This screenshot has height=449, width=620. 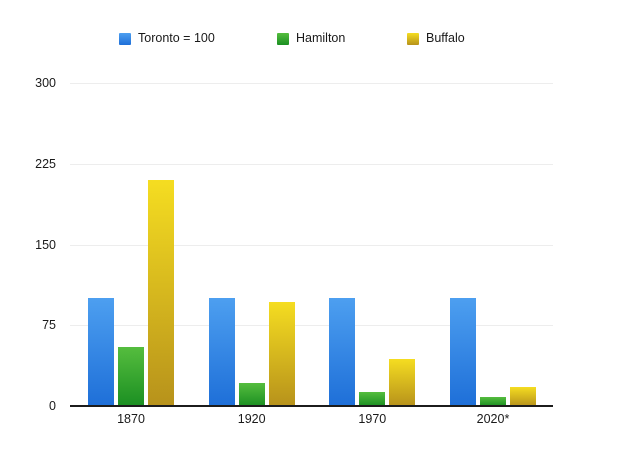 What do you see at coordinates (283, 38) in the screenshot?
I see `legend-swatch-hamilton` at bounding box center [283, 38].